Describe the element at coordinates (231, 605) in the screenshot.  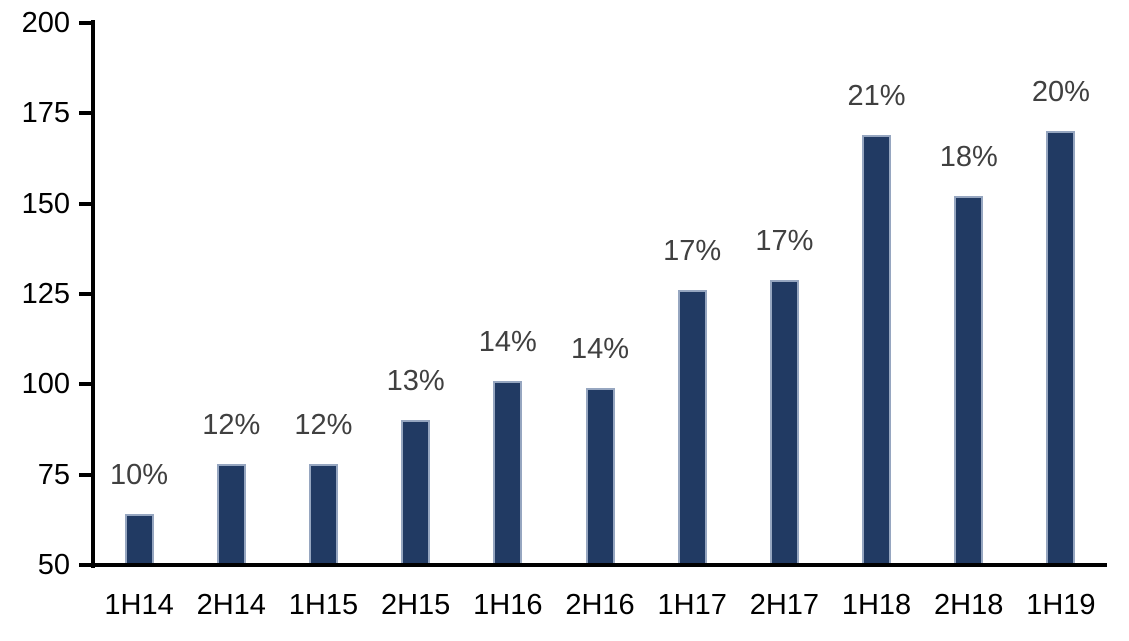
I see `x-axis-category-label: 2H14` at that location.